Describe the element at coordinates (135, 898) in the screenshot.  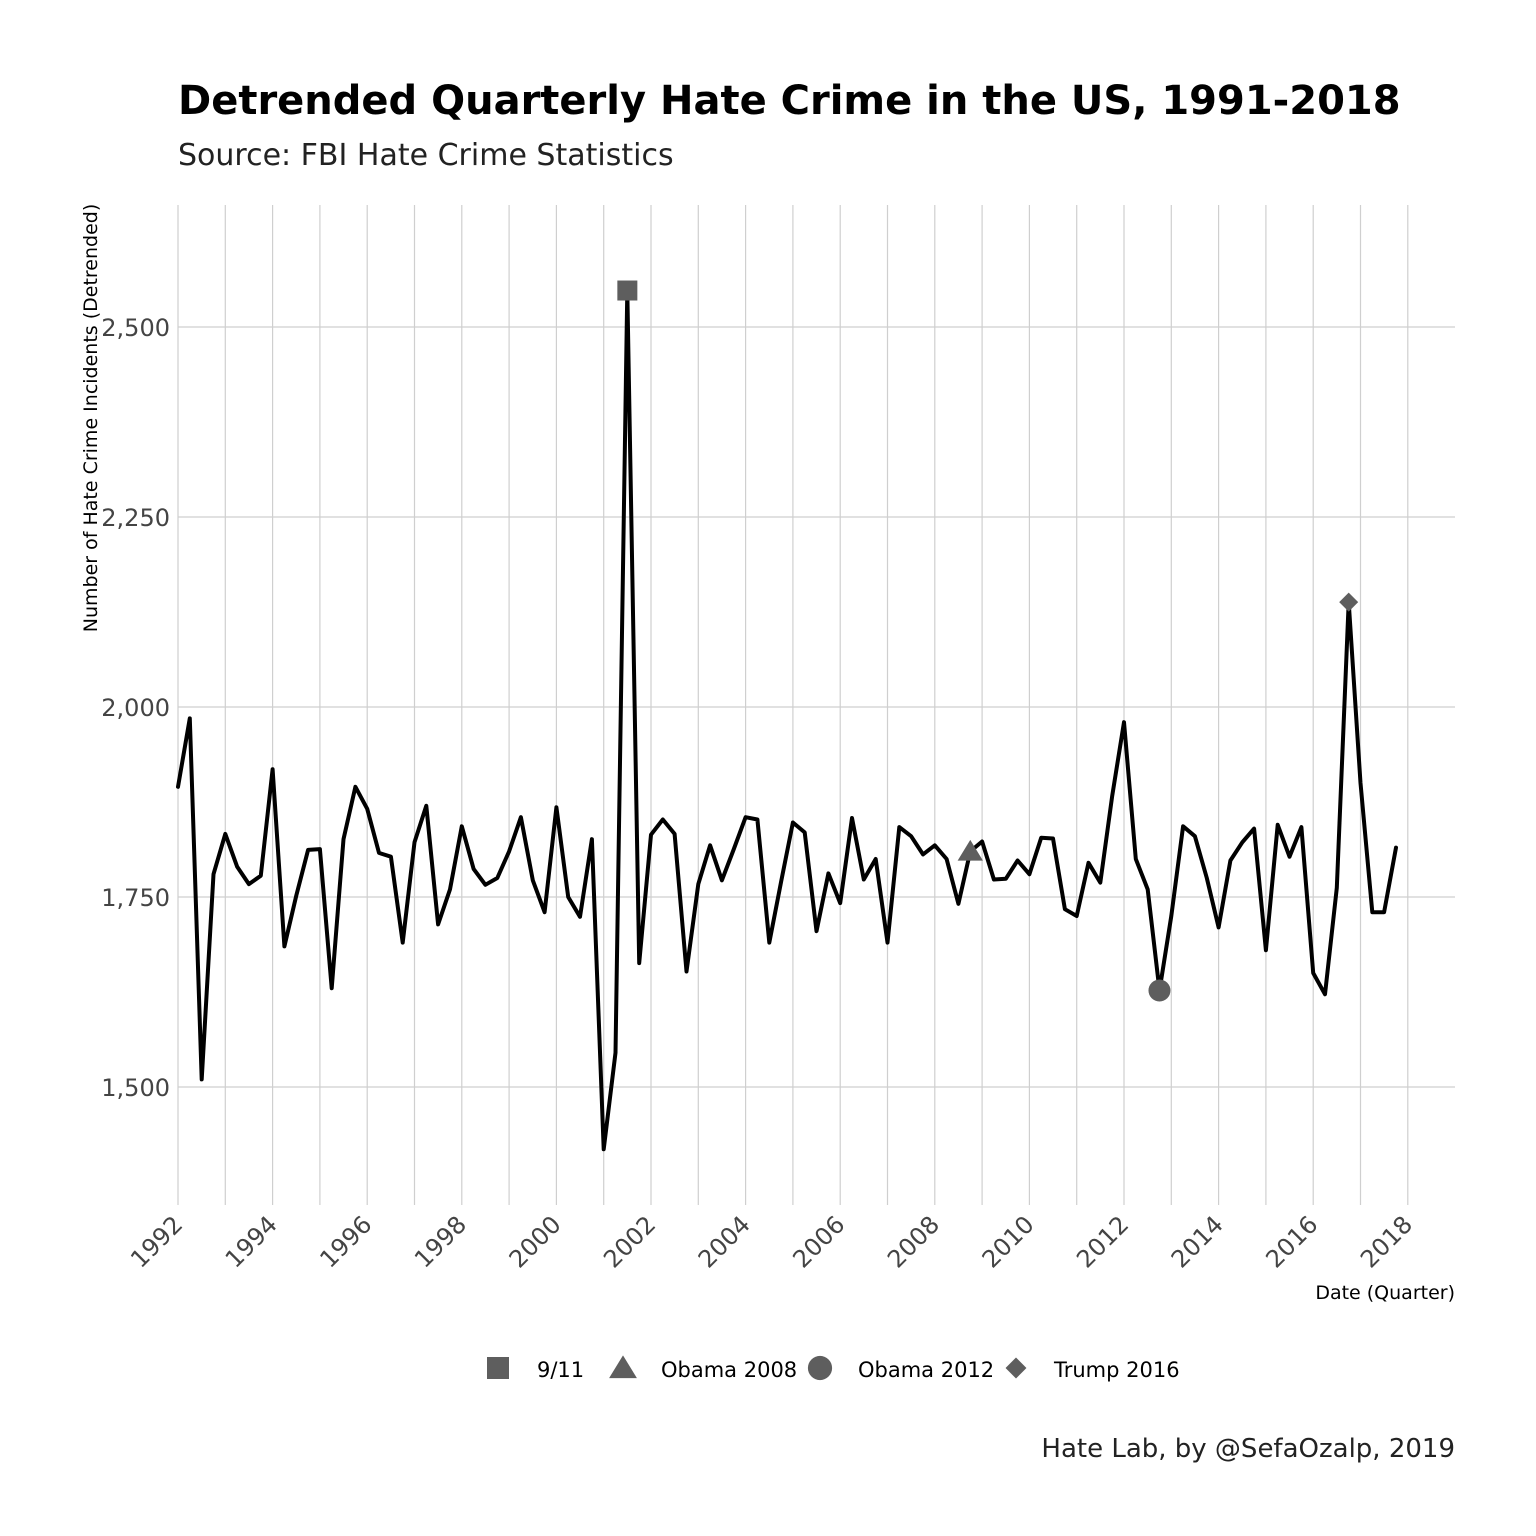
I see `y-tick-label: 1,750` at that location.